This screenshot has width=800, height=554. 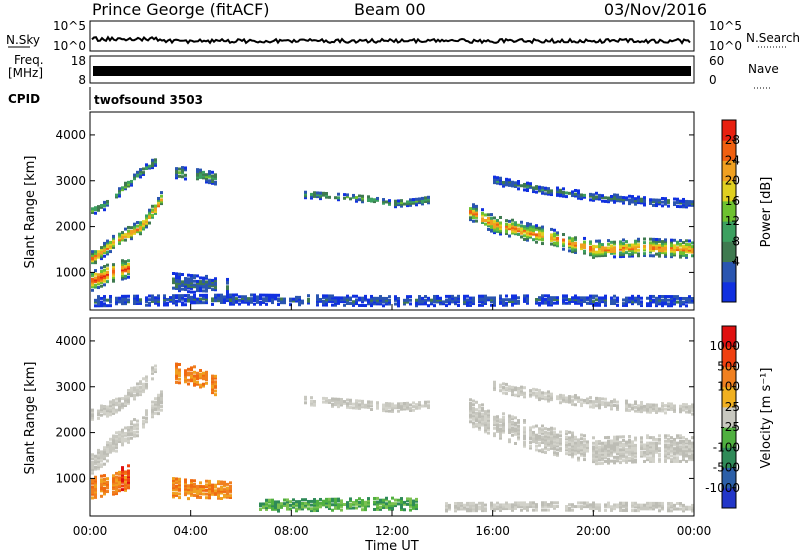 What do you see at coordinates (729, 356) in the screenshot?
I see `colorbar-segment` at bounding box center [729, 356].